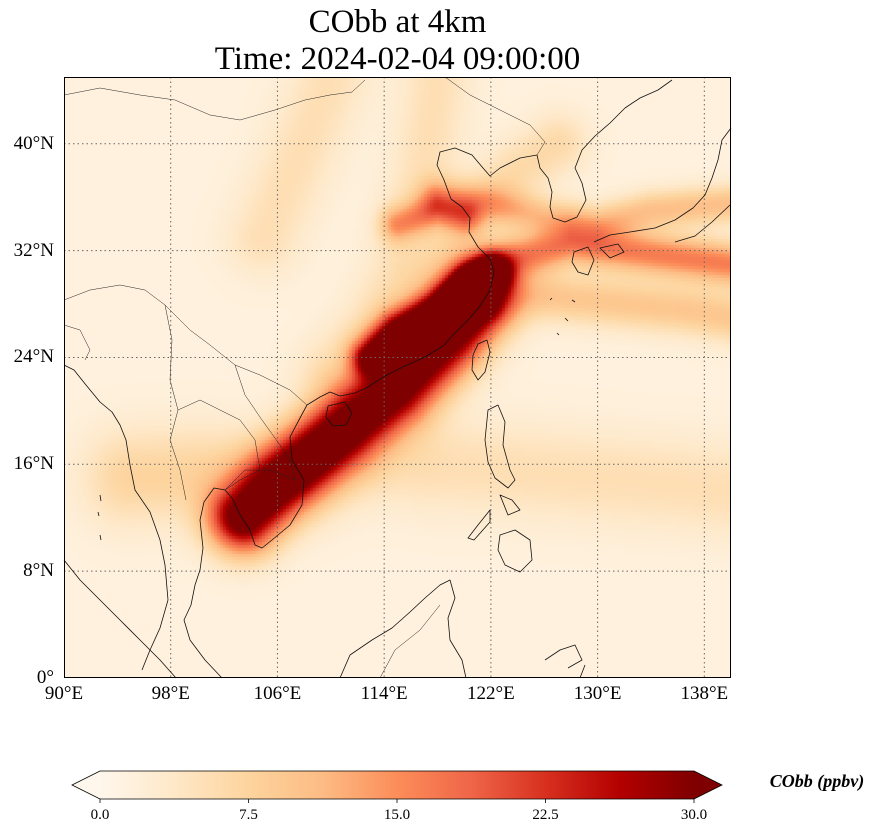  Describe the element at coordinates (384, 693) in the screenshot. I see `lon-tick-label: 114°E` at that location.